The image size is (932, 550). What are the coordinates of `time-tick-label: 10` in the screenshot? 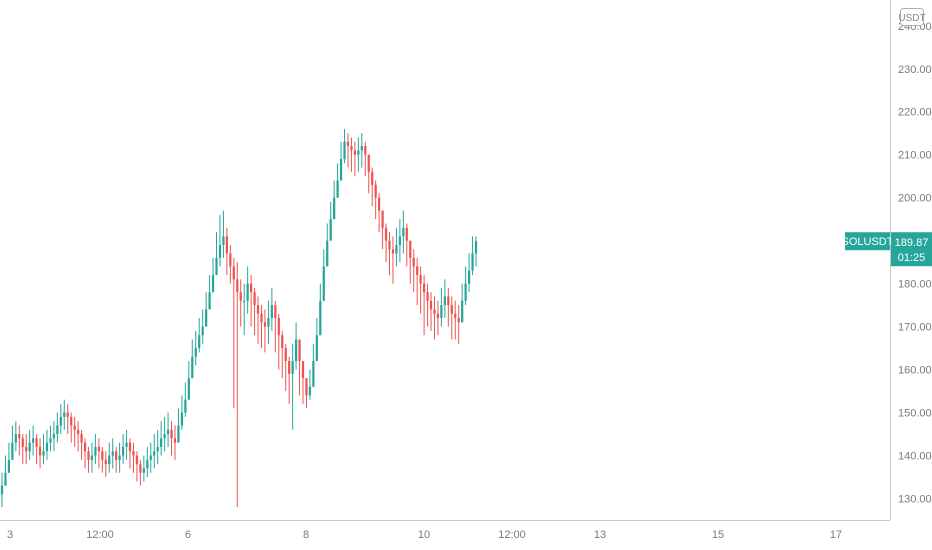 It's located at (424, 535).